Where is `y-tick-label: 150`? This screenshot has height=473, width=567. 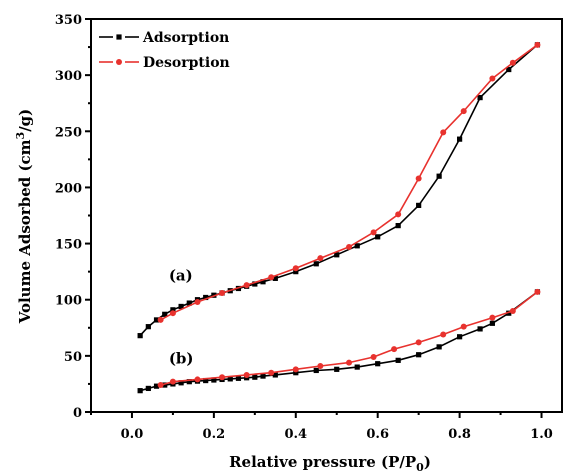
y-tick-label: 150 is located at coordinates (68, 245).